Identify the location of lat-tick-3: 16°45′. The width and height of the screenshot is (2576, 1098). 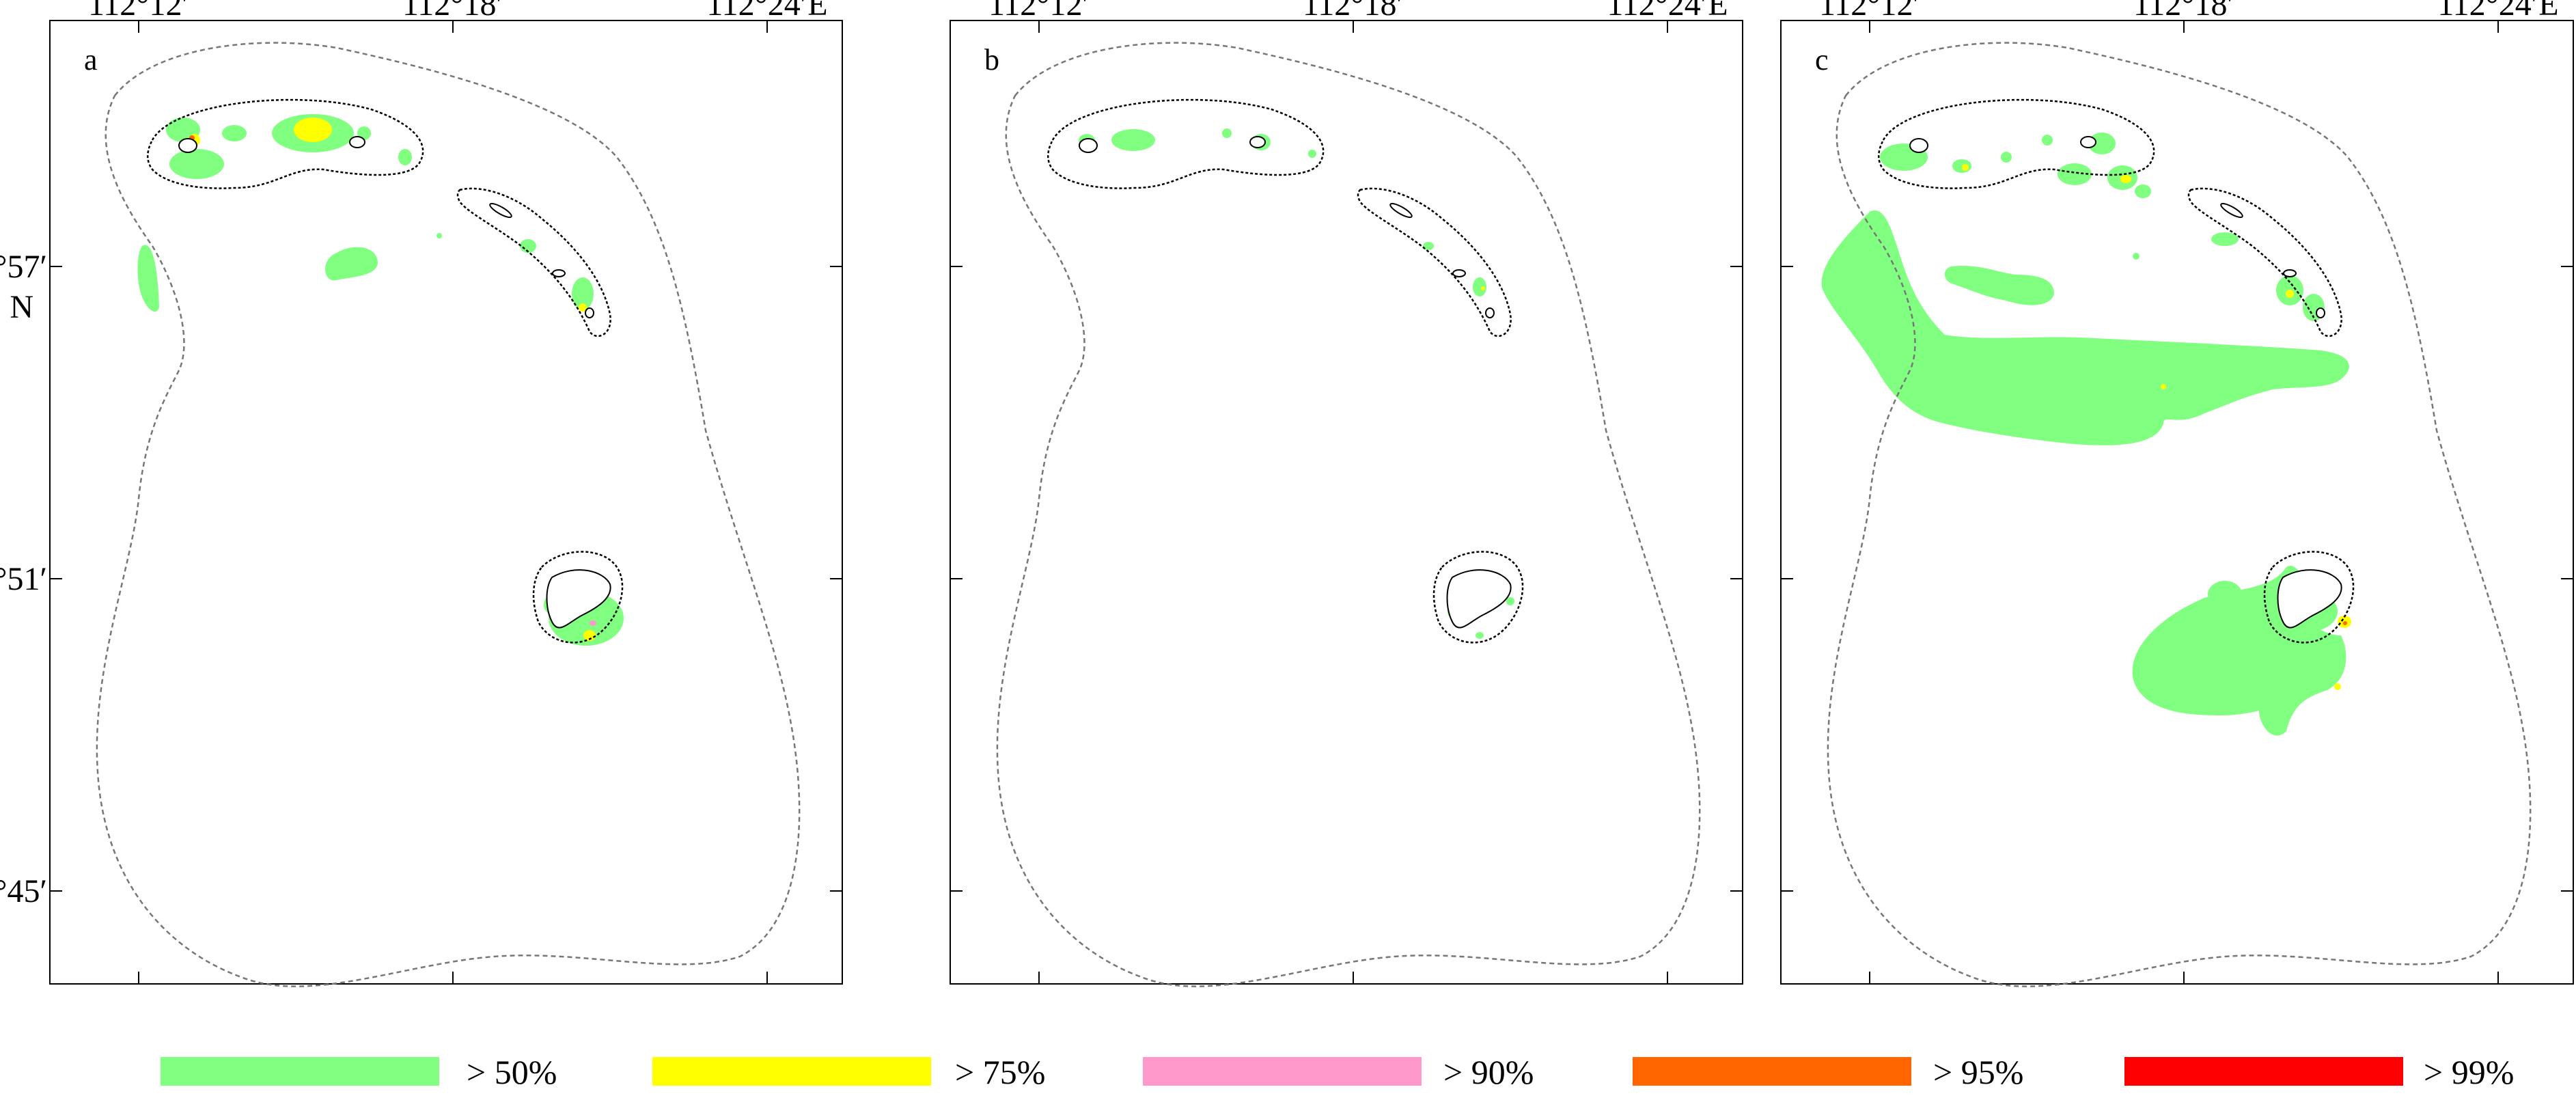
(24, 891).